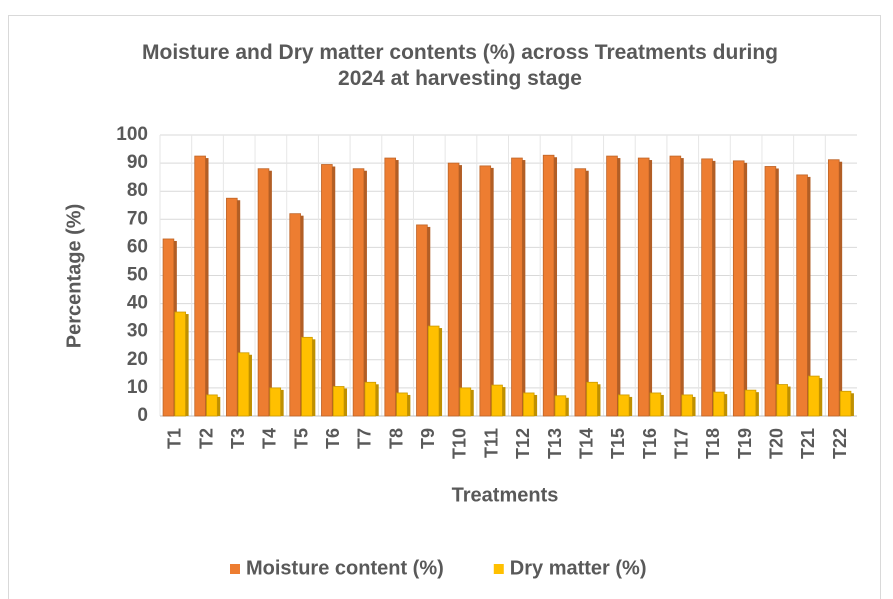  I want to click on x-tick-label: T21, so click(808, 443).